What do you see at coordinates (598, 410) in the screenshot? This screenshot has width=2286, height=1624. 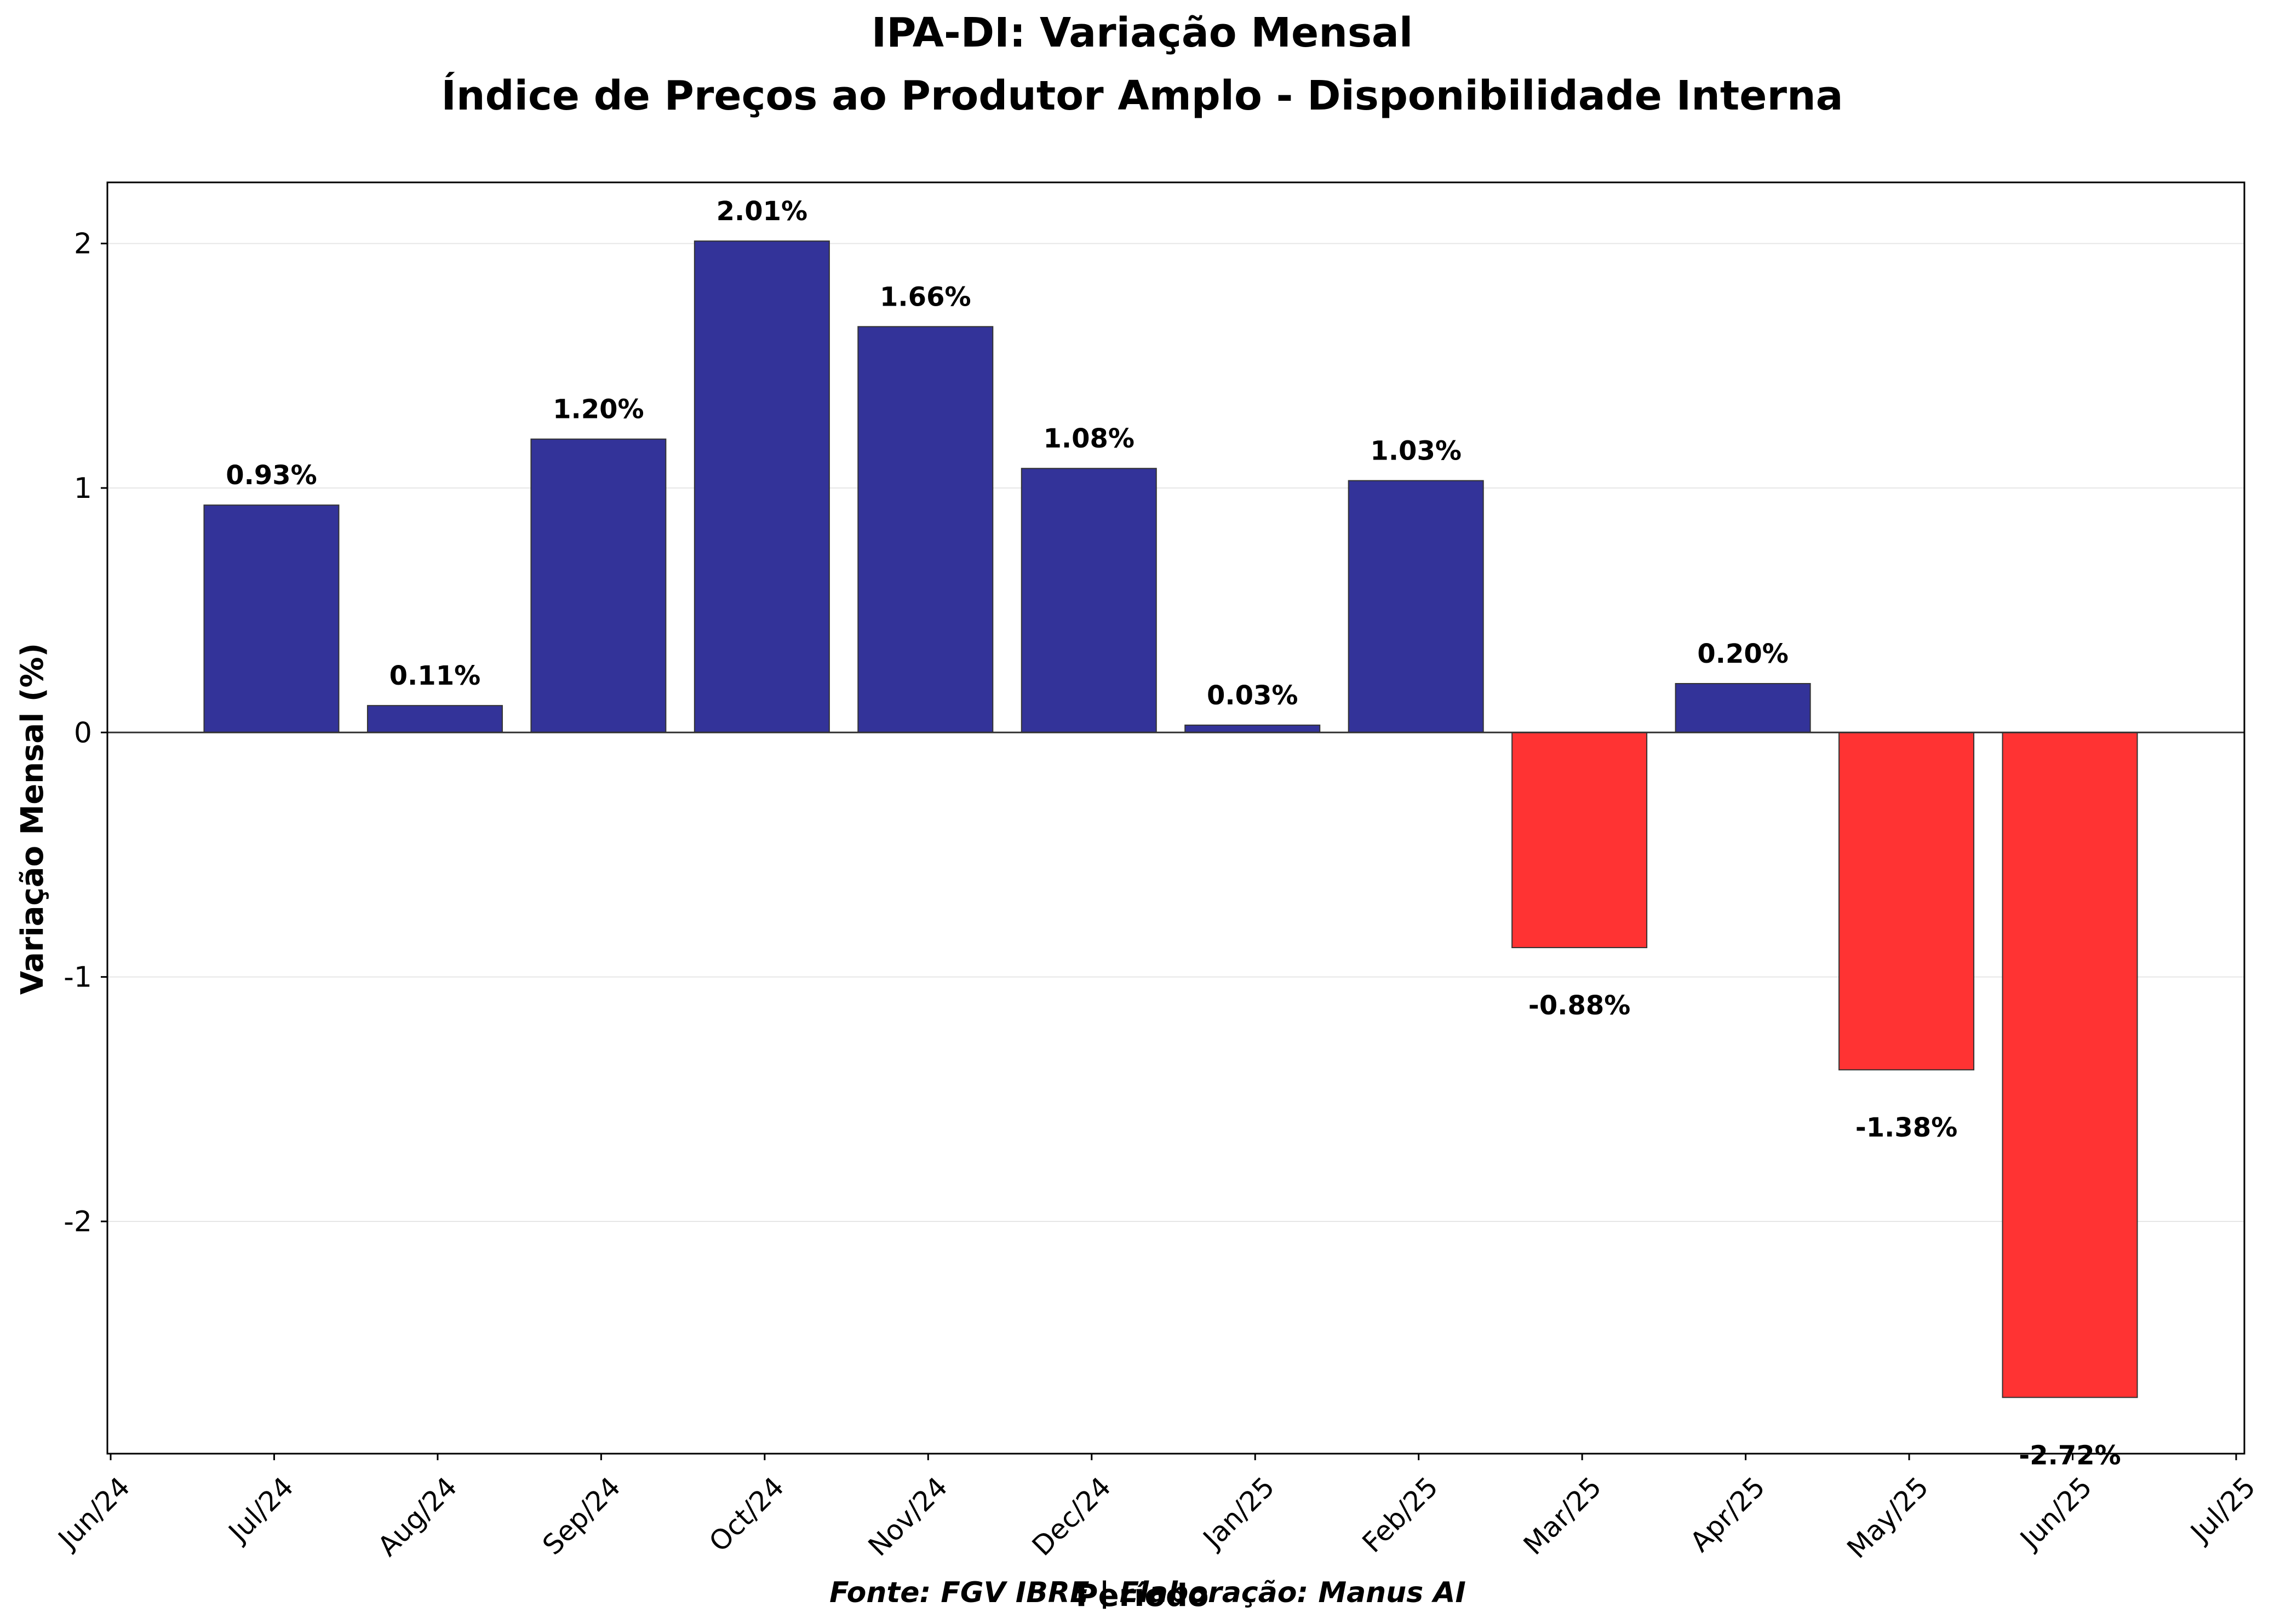 I see `data-label: 1.20%` at bounding box center [598, 410].